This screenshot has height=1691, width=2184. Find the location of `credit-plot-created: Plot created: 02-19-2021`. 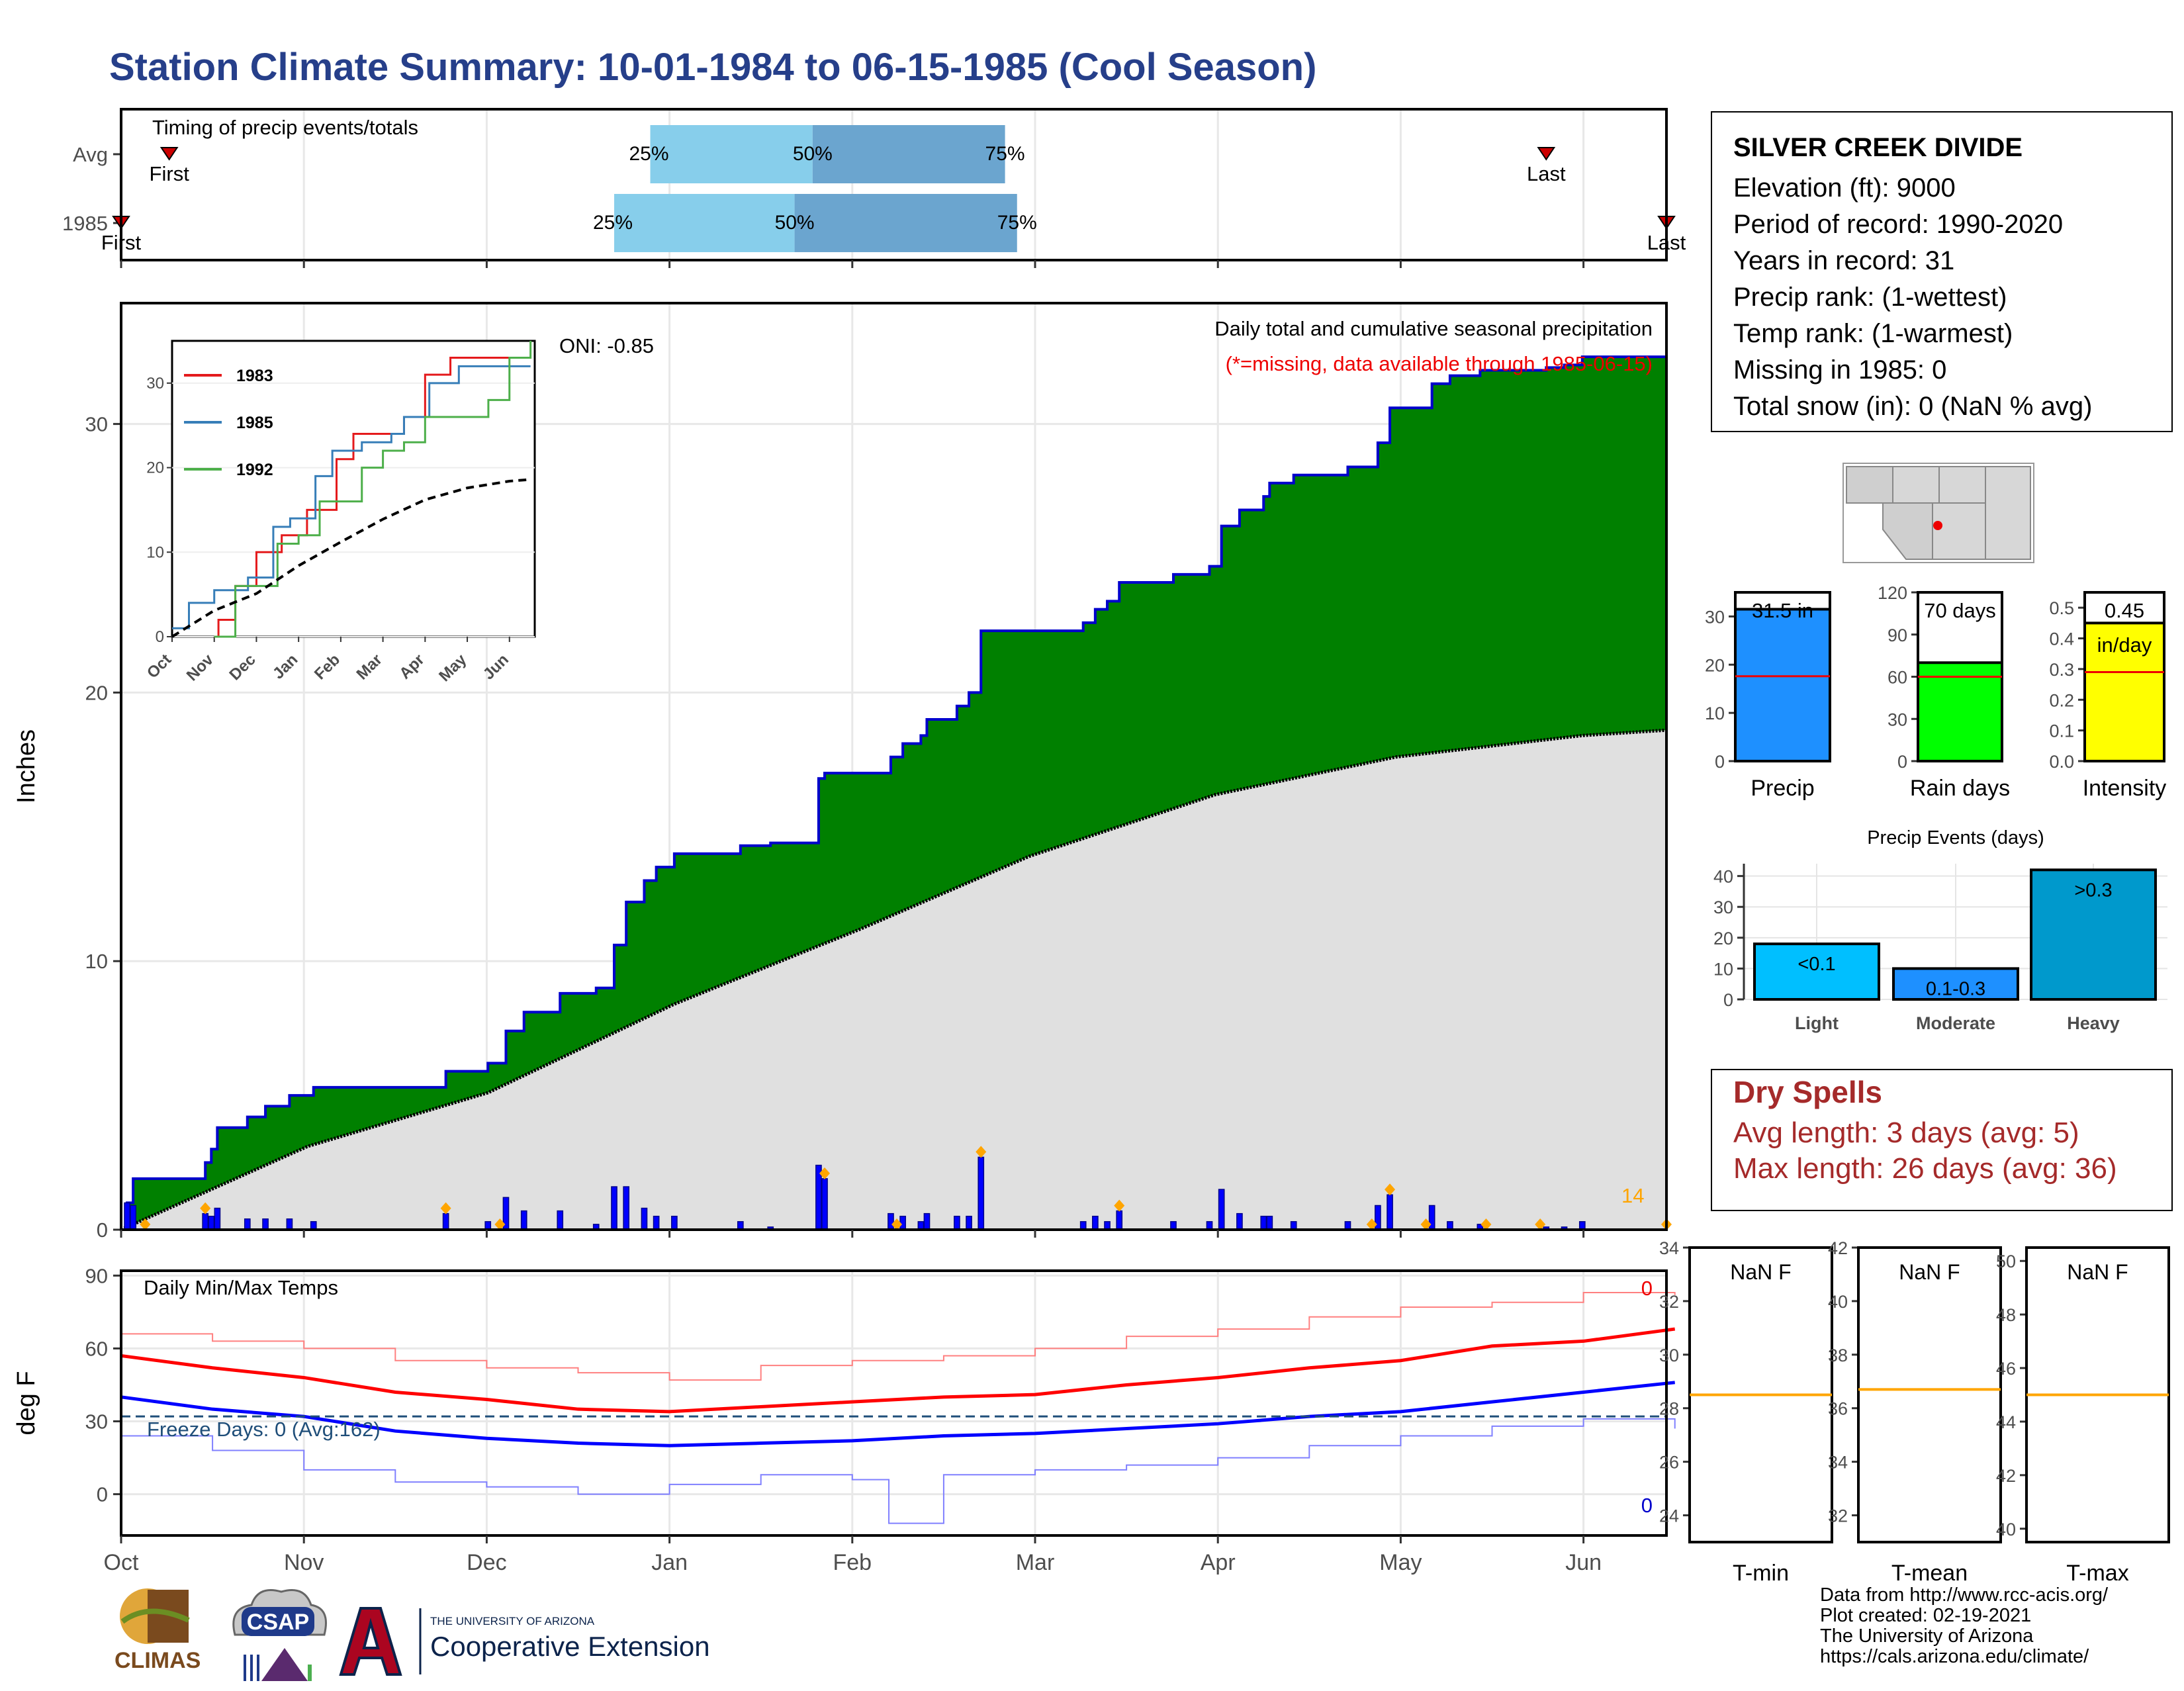

credit-plot-created: Plot created: 02-19-2021 is located at coordinates (1926, 1615).